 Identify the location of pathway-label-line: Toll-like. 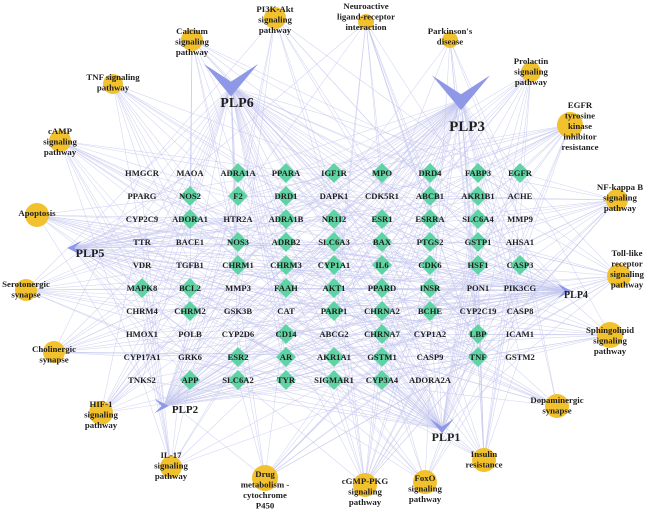
(627, 253).